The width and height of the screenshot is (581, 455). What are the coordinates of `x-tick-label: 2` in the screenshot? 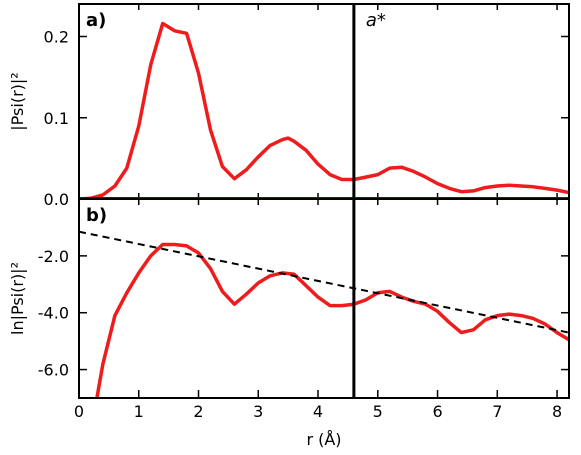 It's located at (198, 411).